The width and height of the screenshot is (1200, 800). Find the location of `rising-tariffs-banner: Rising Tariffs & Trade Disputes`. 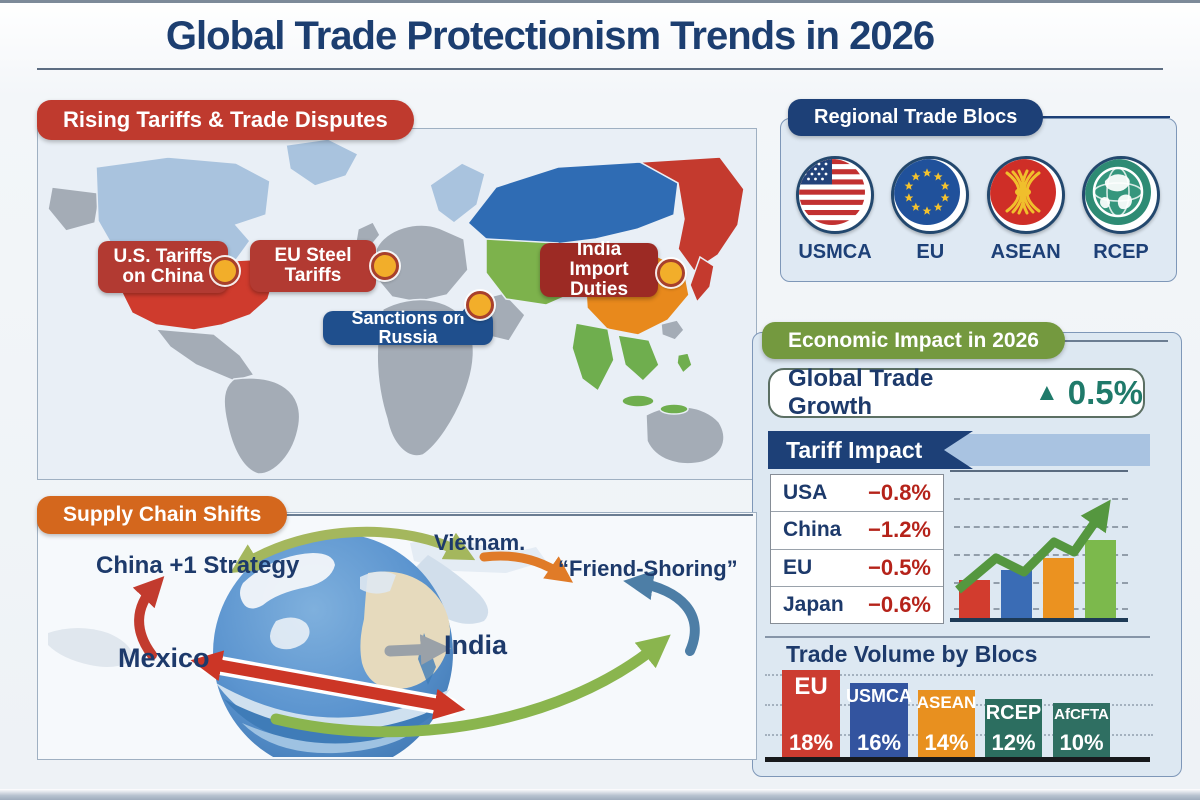

rising-tariffs-banner: Rising Tariffs & Trade Disputes is located at coordinates (225, 120).